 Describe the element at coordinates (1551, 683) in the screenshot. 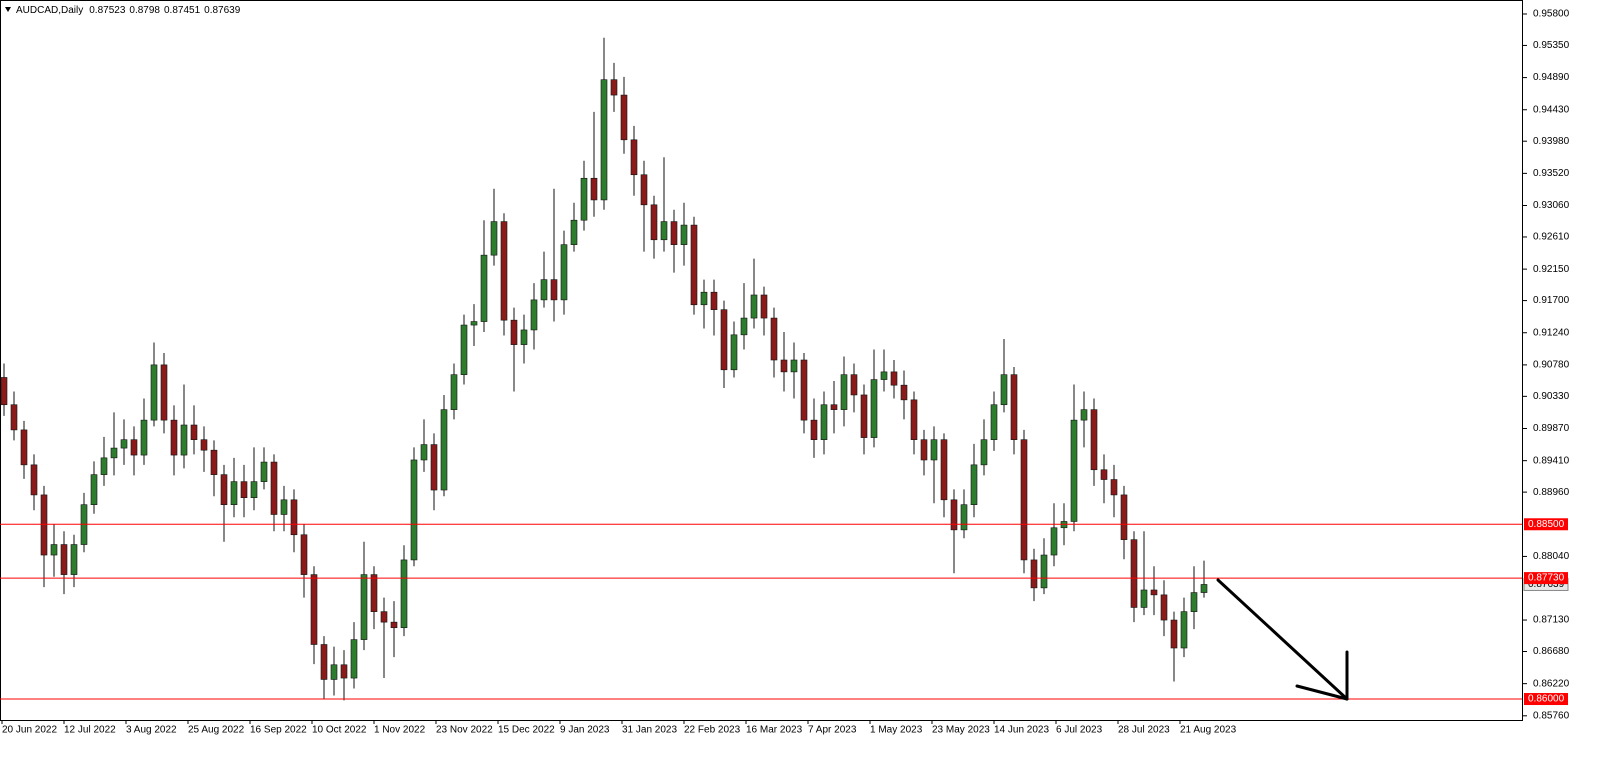

I see `y-tick-label: 0.86220` at that location.